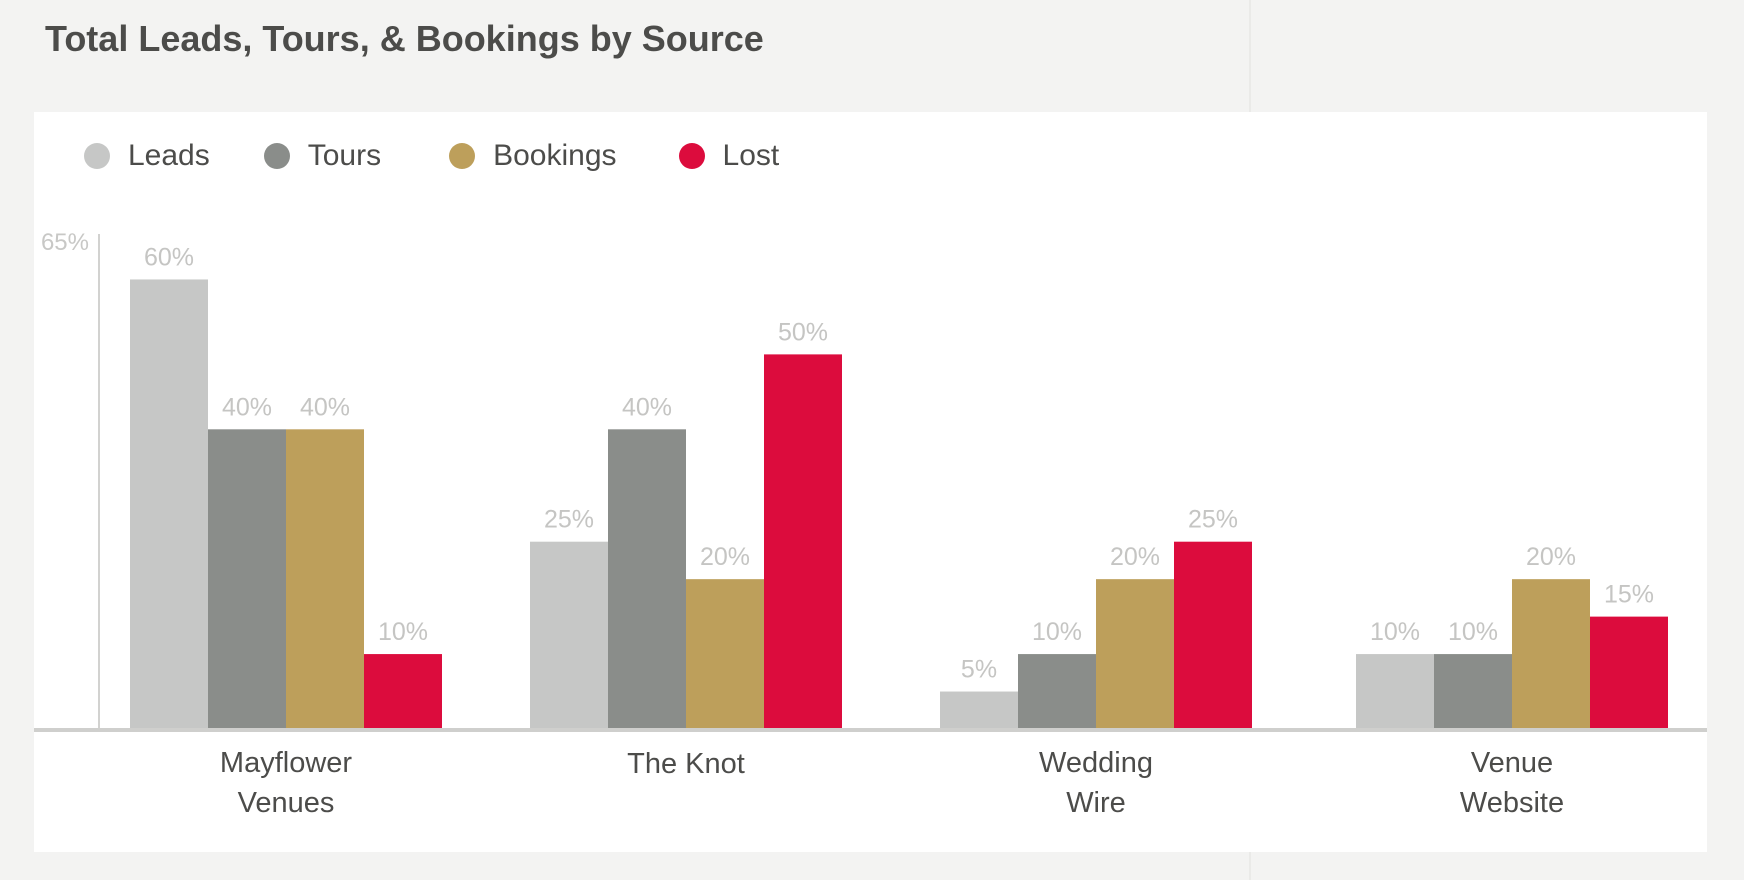  Describe the element at coordinates (751, 155) in the screenshot. I see `legend-label-lost: Lost` at that location.